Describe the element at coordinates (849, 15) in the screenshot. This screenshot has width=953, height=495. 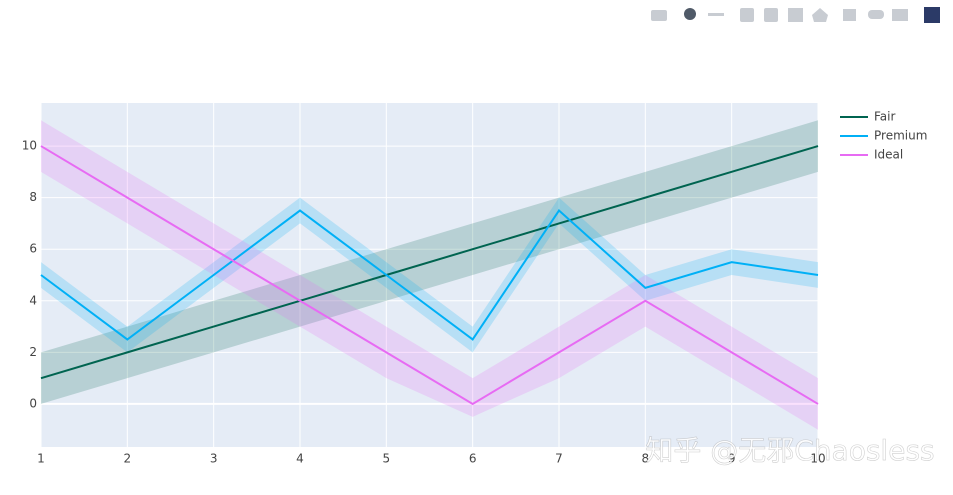
I see `spike-icon` at that location.